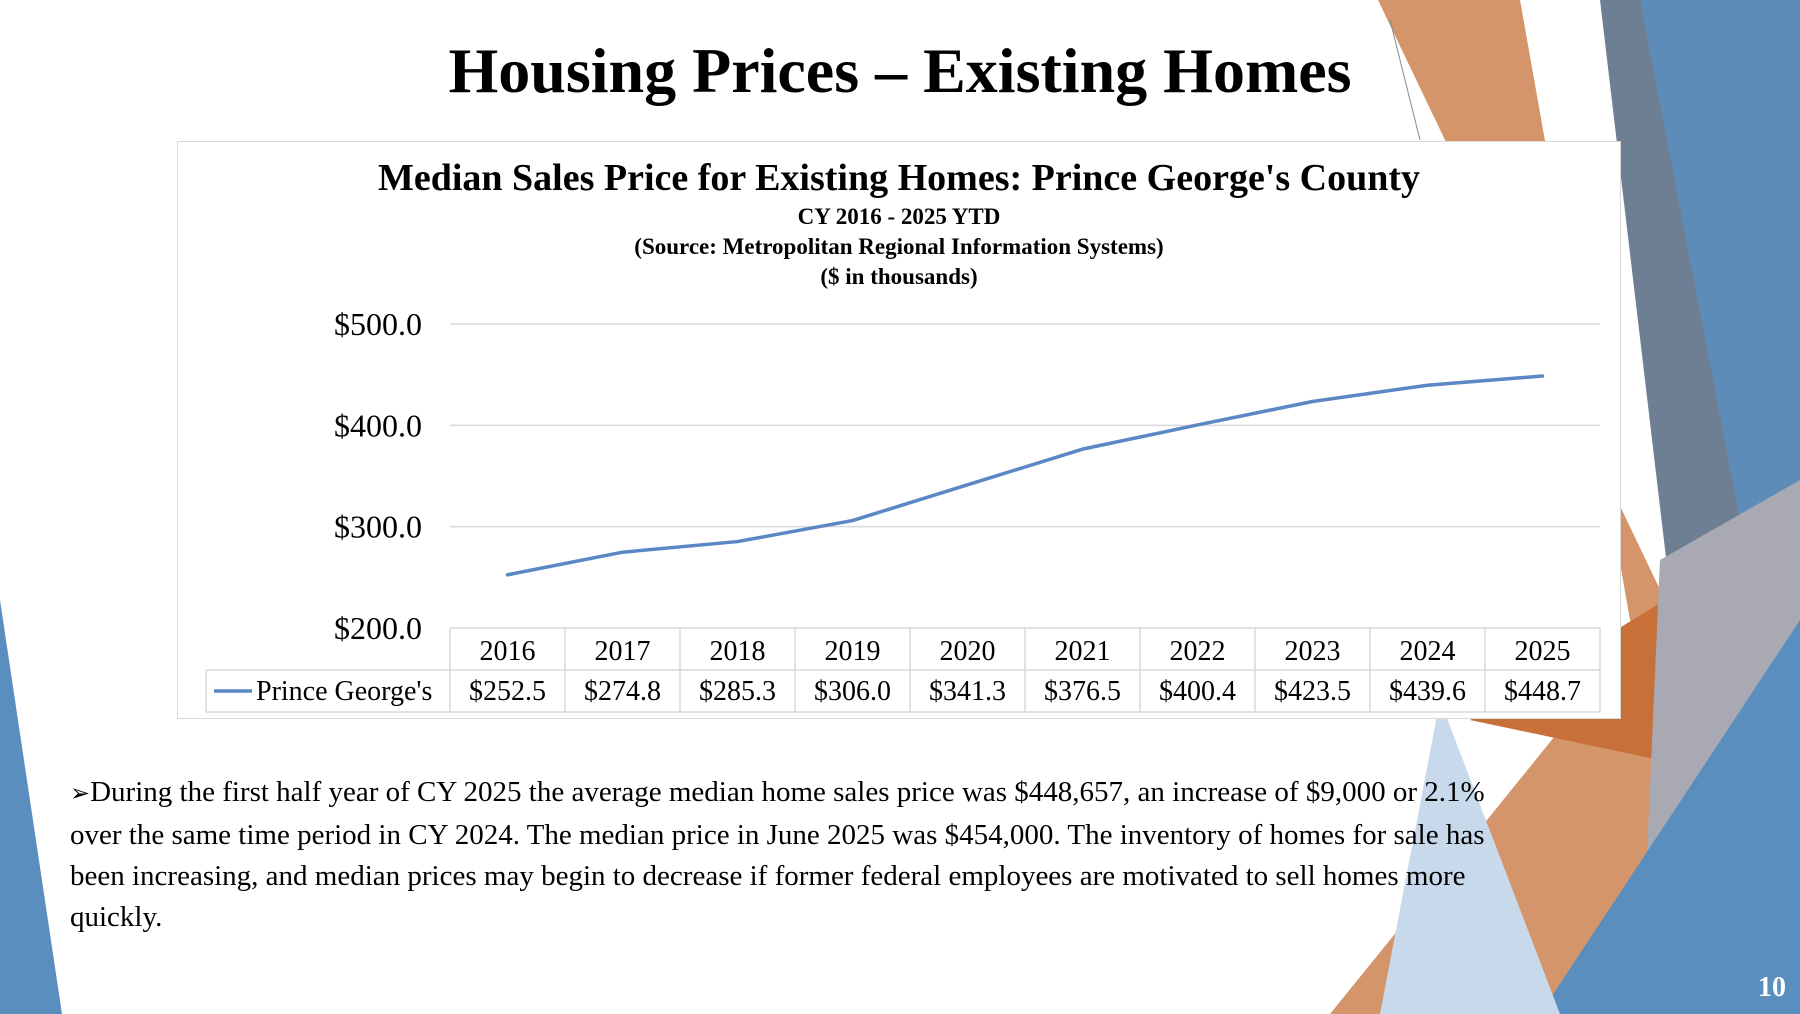  What do you see at coordinates (378, 628) in the screenshot?
I see `y-tick-label: $200.0` at bounding box center [378, 628].